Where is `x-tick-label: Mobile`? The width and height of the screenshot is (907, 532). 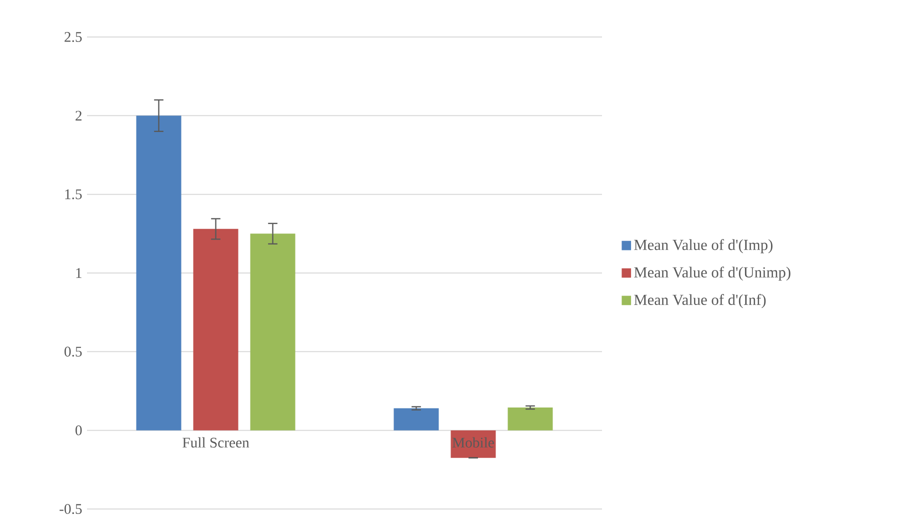
x-tick-label: Mobile is located at coordinates (473, 442).